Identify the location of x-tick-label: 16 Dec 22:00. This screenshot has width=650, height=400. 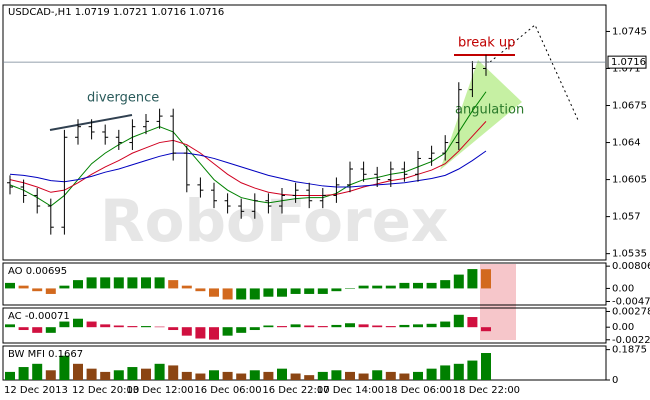
(295, 390).